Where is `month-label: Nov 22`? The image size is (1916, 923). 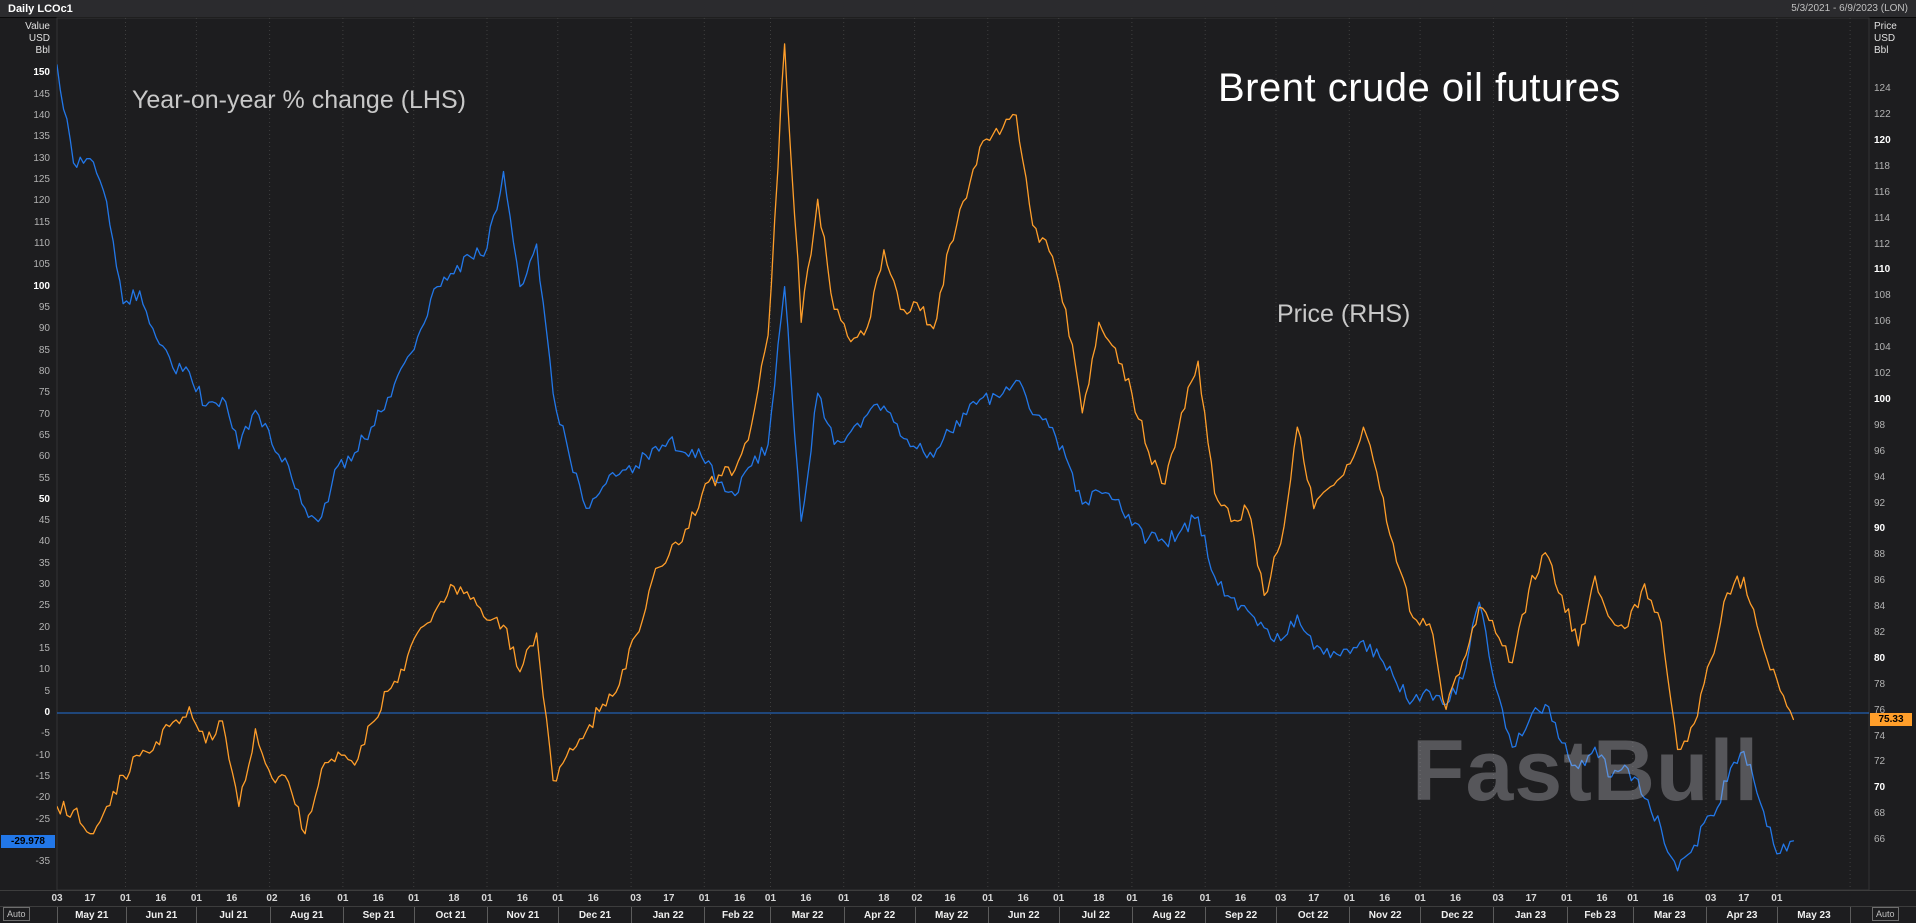 month-label: Nov 22 is located at coordinates (1384, 915).